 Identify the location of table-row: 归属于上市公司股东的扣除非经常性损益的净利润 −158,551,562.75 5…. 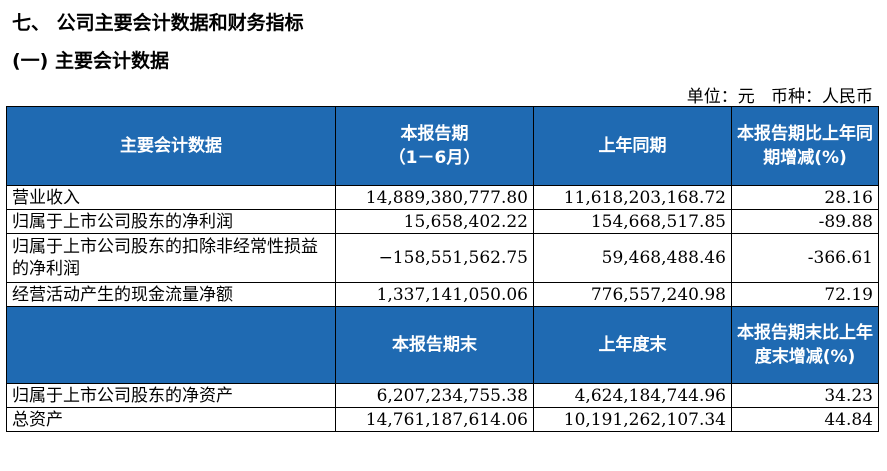
(442, 258).